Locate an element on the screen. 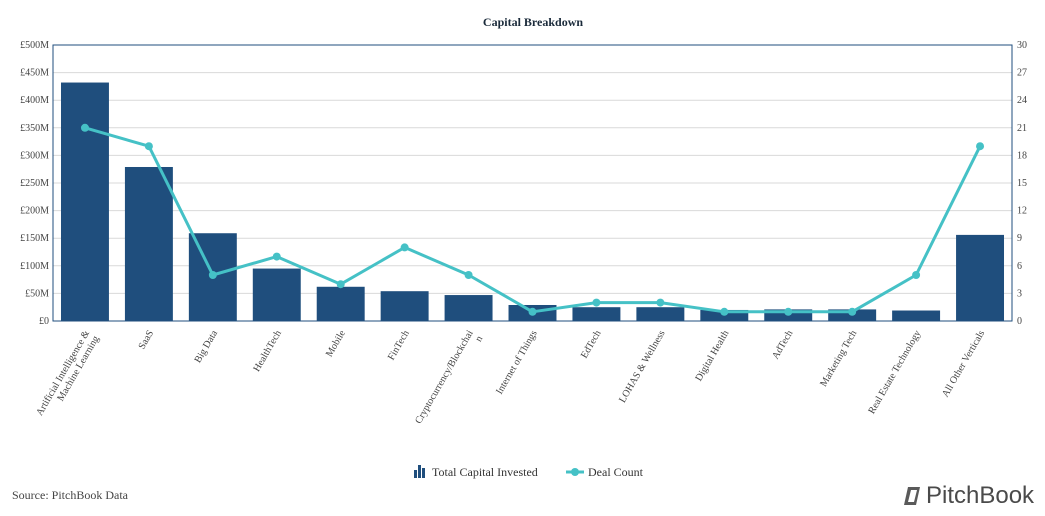  legend-line-marker is located at coordinates (575, 472).